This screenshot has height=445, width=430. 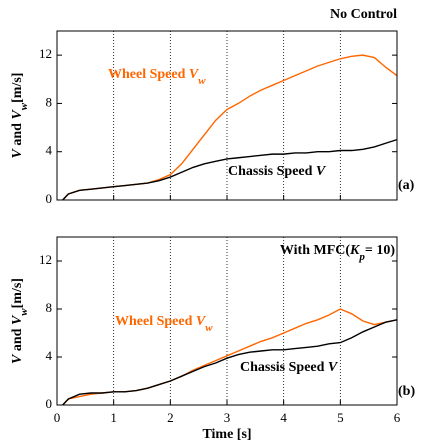 What do you see at coordinates (355, 250) in the screenshot?
I see `text-segment: K` at bounding box center [355, 250].